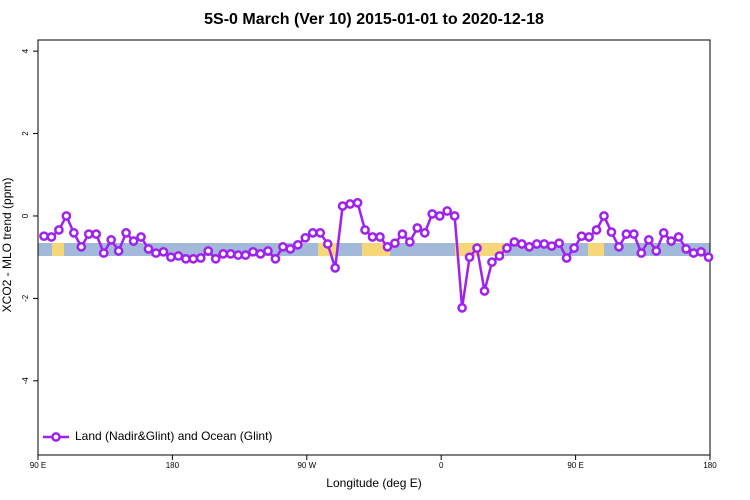 This screenshot has height=500, width=750. What do you see at coordinates (25, 215) in the screenshot?
I see `y-tick-label: 0` at bounding box center [25, 215].